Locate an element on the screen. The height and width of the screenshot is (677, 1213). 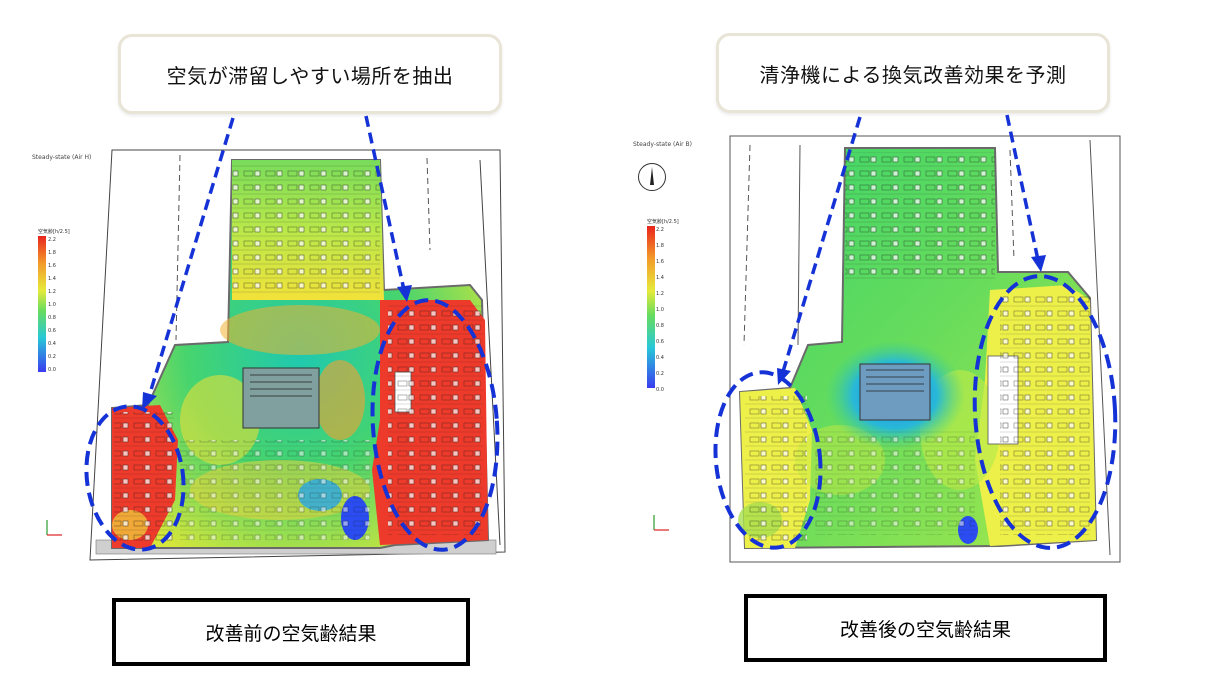
left-legend-title: 空気齢[h/2.5] is located at coordinates (54, 232).